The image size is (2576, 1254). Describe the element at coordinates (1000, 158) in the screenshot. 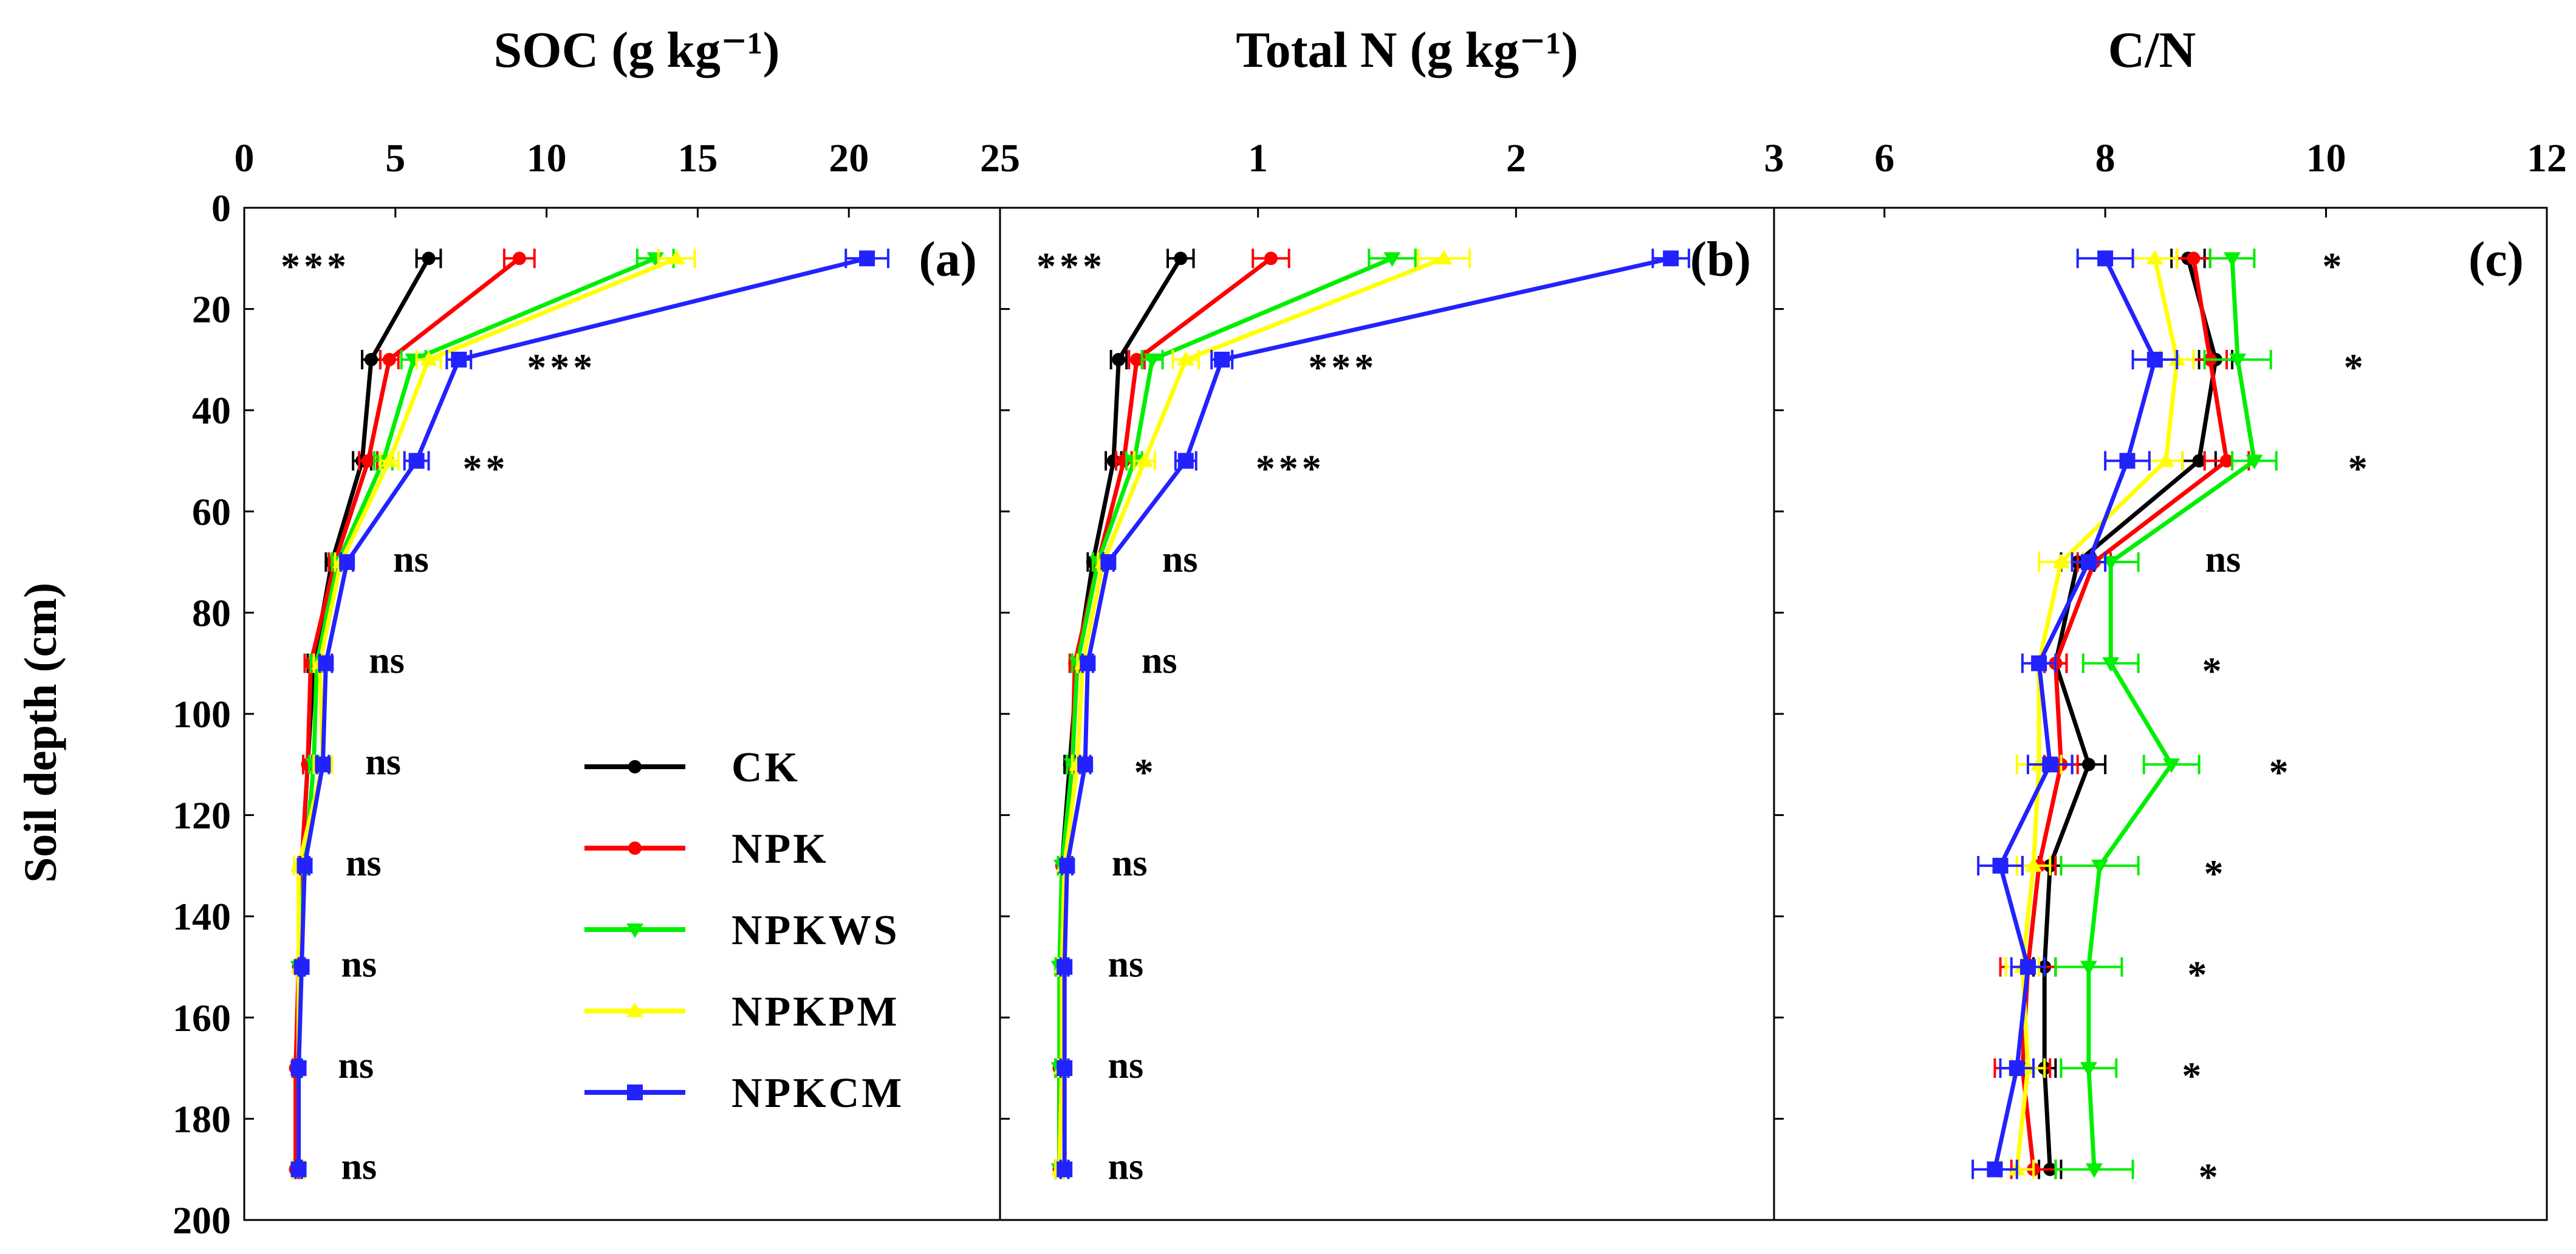

I see `x-tick-label: 25` at that location.